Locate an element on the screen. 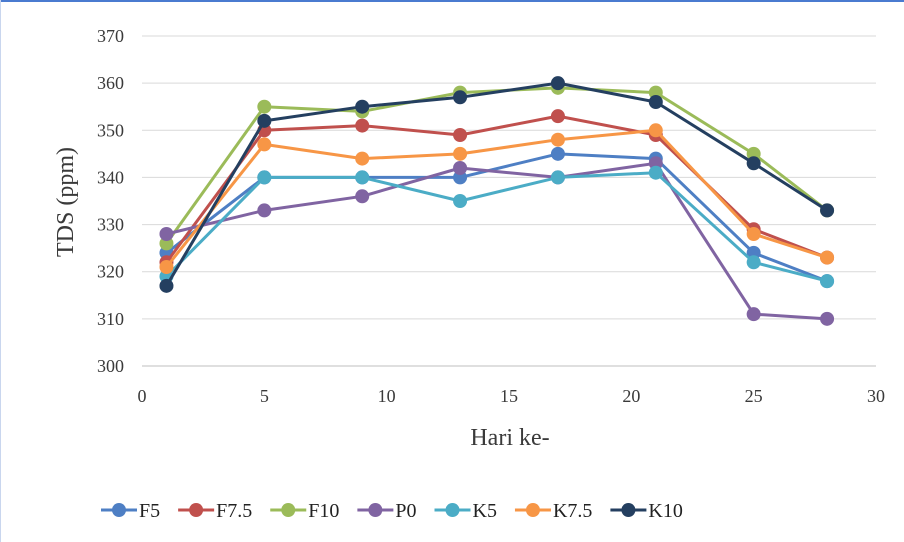 This screenshot has height=542, width=904. x-tick-label: 0 is located at coordinates (142, 396).